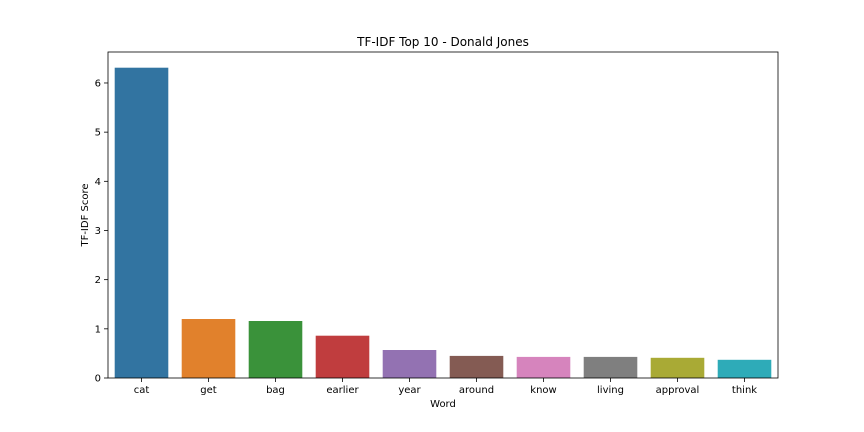 Image resolution: width=864 pixels, height=432 pixels. Describe the element at coordinates (208, 390) in the screenshot. I see `x-tick-label: get` at that location.